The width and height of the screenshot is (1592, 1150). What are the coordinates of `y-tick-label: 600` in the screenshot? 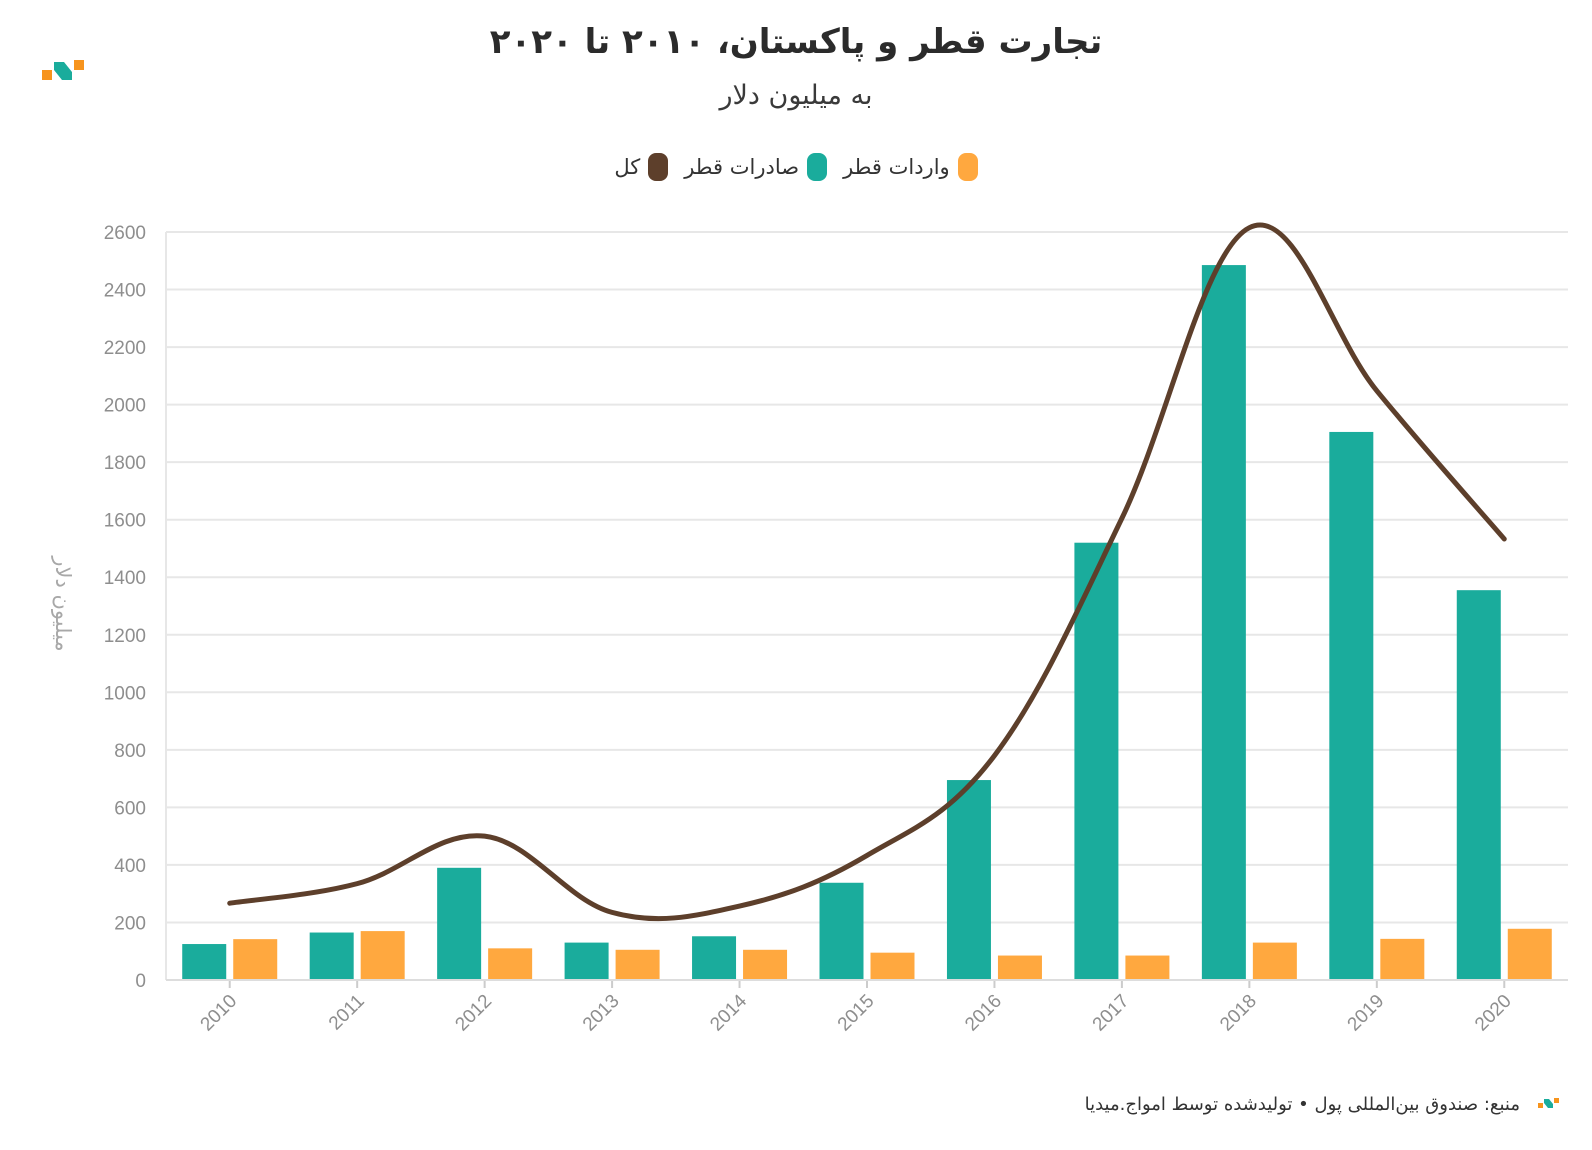 It's located at (130, 808).